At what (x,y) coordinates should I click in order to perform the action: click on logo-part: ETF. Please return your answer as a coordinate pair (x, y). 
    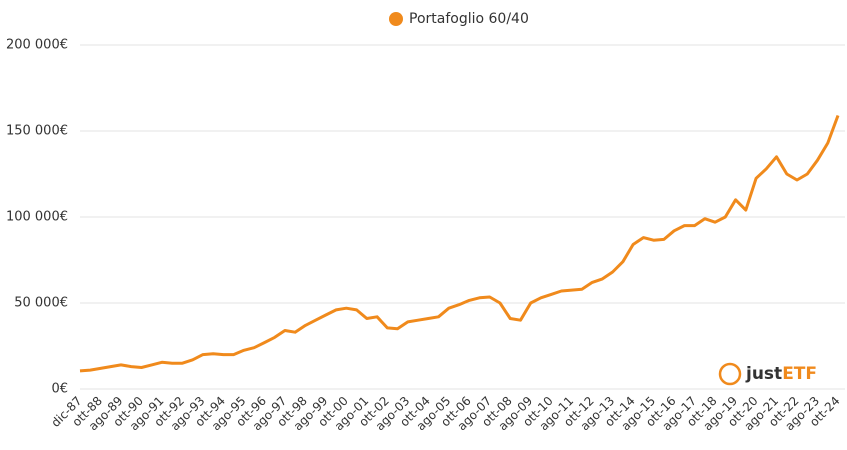
    Looking at the image, I should click on (799, 374).